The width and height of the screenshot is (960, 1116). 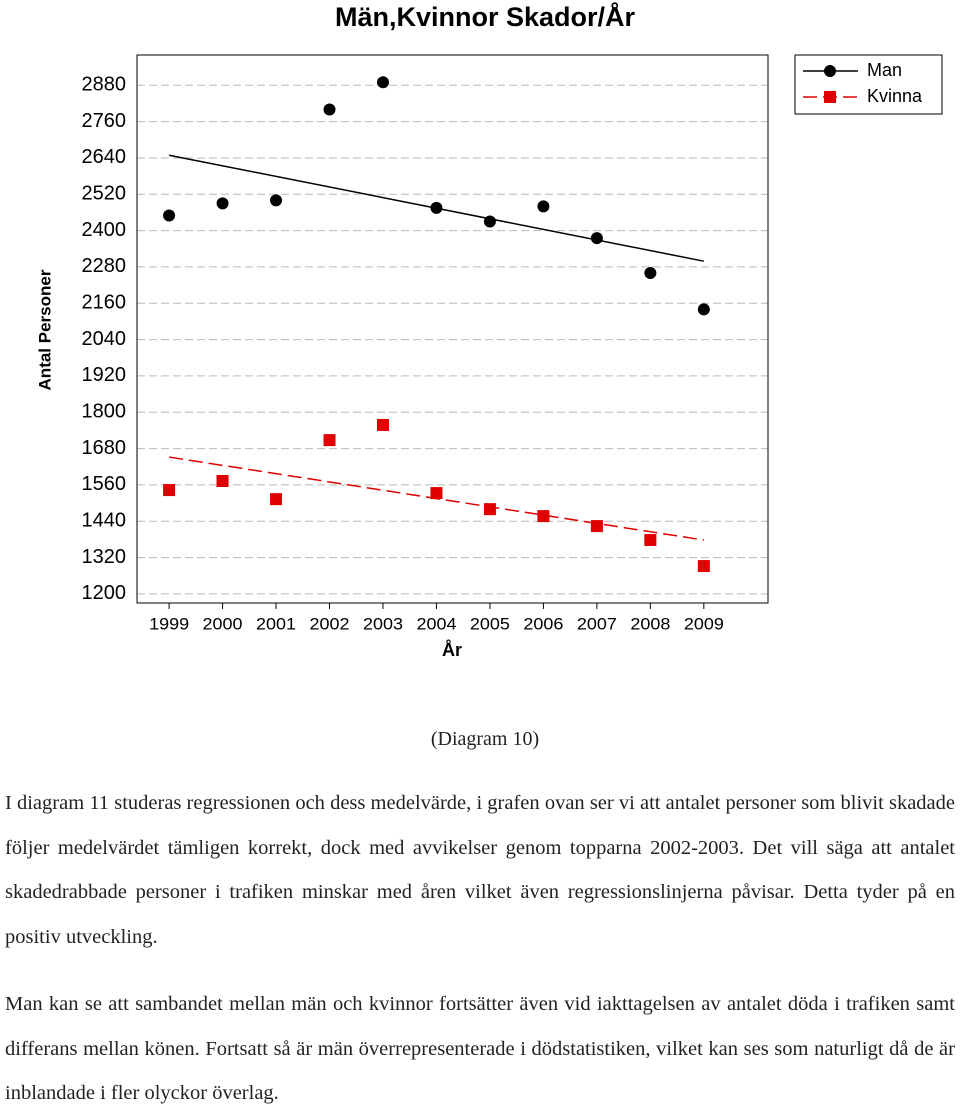 I want to click on y-tick-label: 2640, so click(x=104, y=157).